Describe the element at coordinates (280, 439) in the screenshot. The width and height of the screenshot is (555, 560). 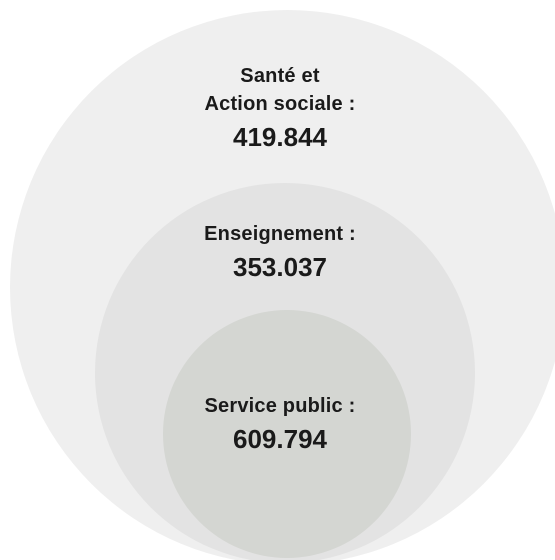
I see `inner-value: 609.794` at that location.